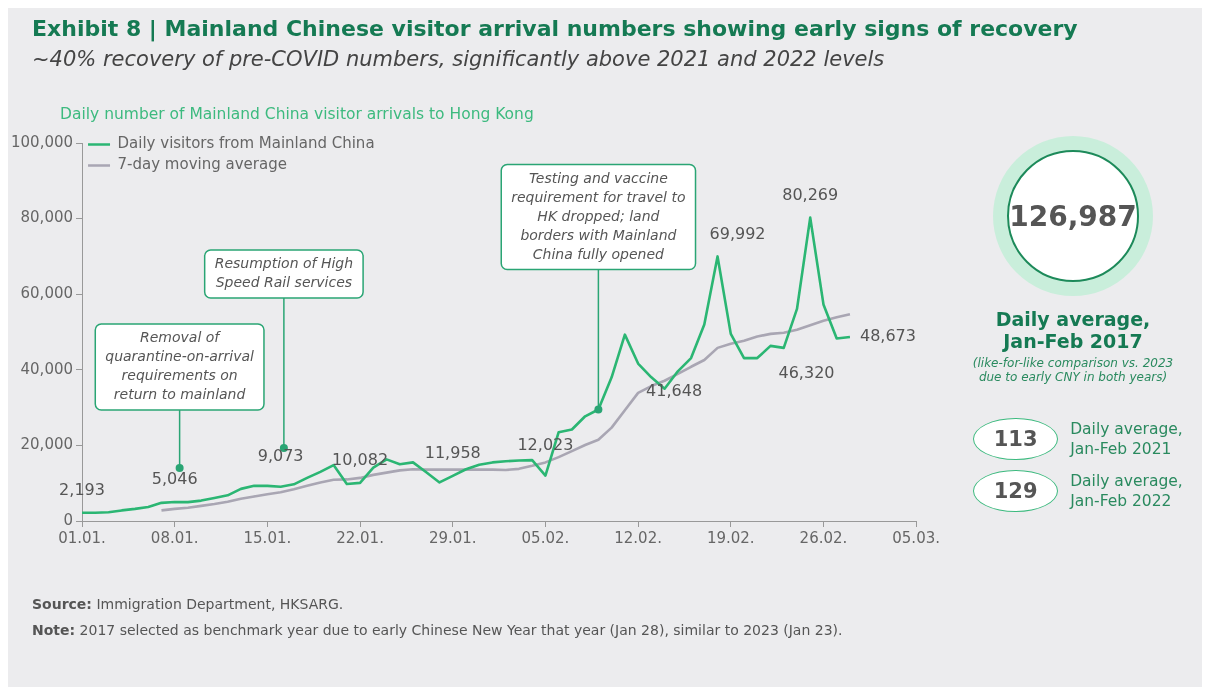  What do you see at coordinates (47, 217) in the screenshot?
I see `y-tick-label: 80,000` at bounding box center [47, 217].